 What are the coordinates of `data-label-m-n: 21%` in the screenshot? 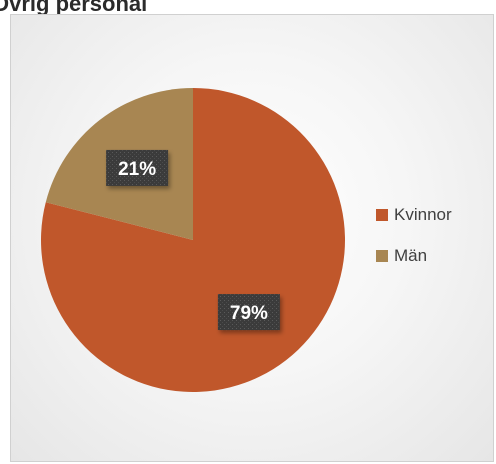 It's located at (137, 167).